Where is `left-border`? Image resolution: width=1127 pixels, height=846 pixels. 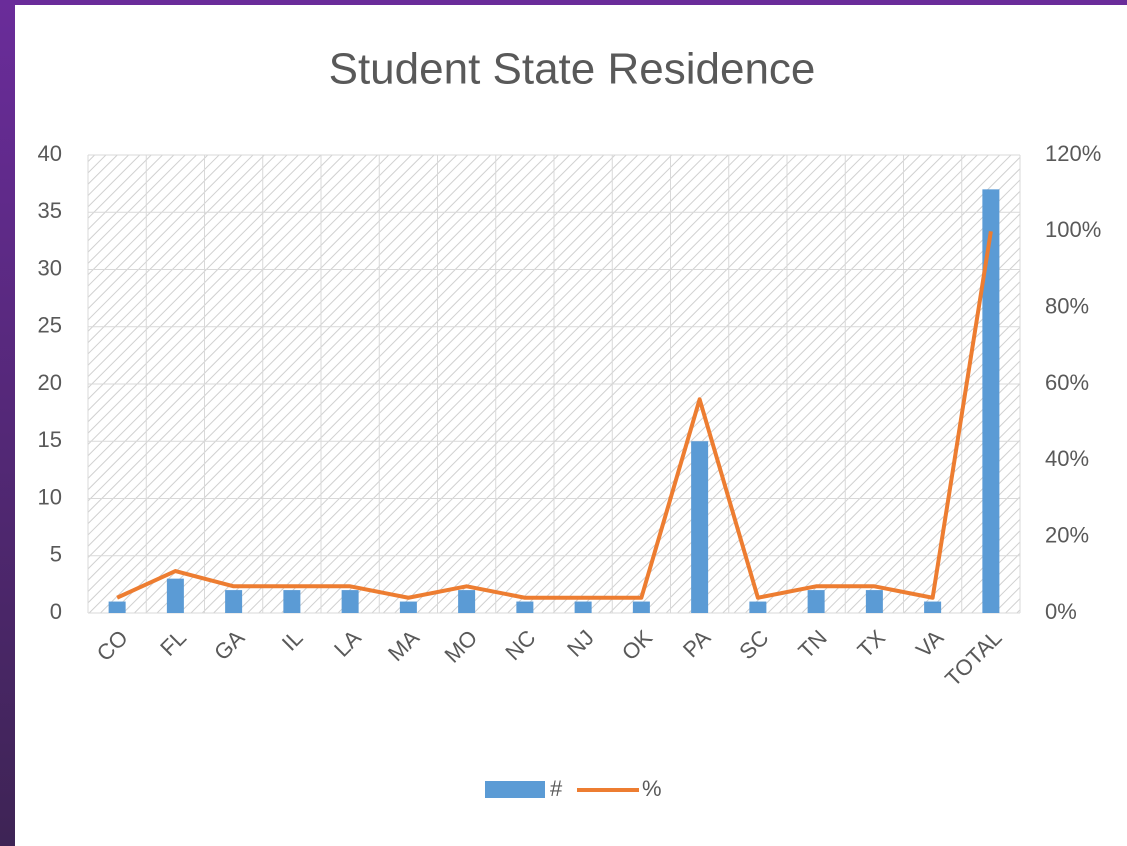
left-border is located at coordinates (7, 423).